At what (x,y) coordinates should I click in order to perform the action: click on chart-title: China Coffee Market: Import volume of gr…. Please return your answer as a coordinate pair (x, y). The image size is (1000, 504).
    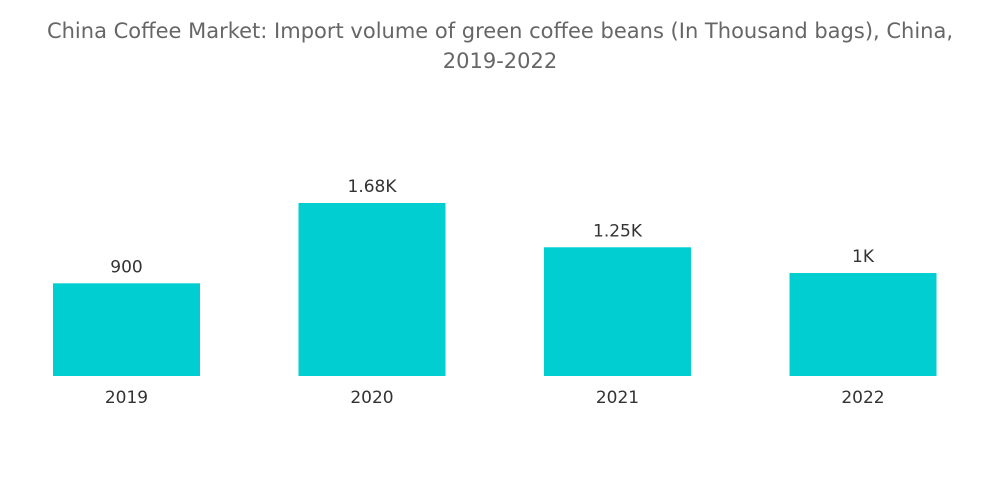
    Looking at the image, I should click on (500, 46).